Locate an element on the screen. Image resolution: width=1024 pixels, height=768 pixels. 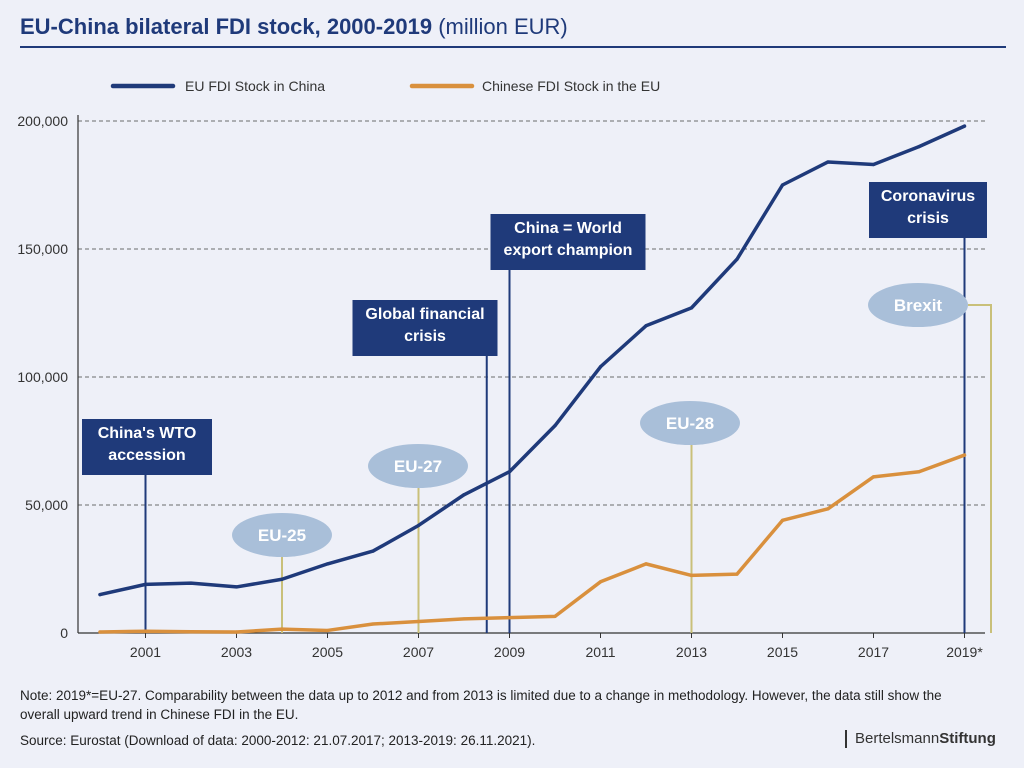
x-tick-label: 2015 is located at coordinates (782, 652).